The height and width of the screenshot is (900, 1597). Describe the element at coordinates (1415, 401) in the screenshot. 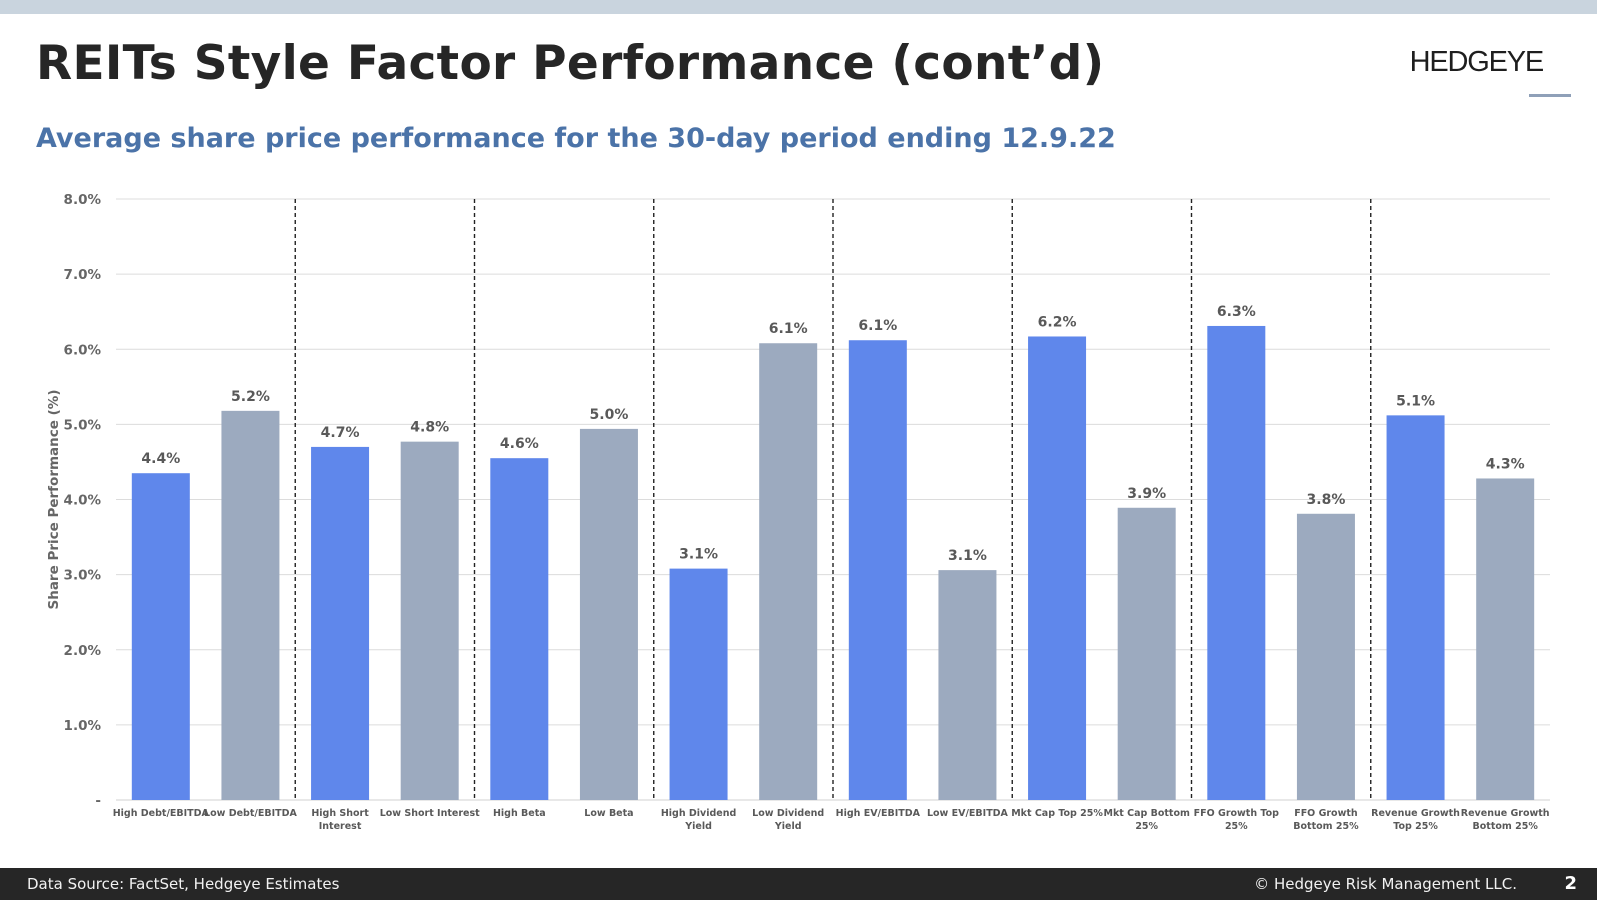

I see `data-label: 5.1%` at that location.